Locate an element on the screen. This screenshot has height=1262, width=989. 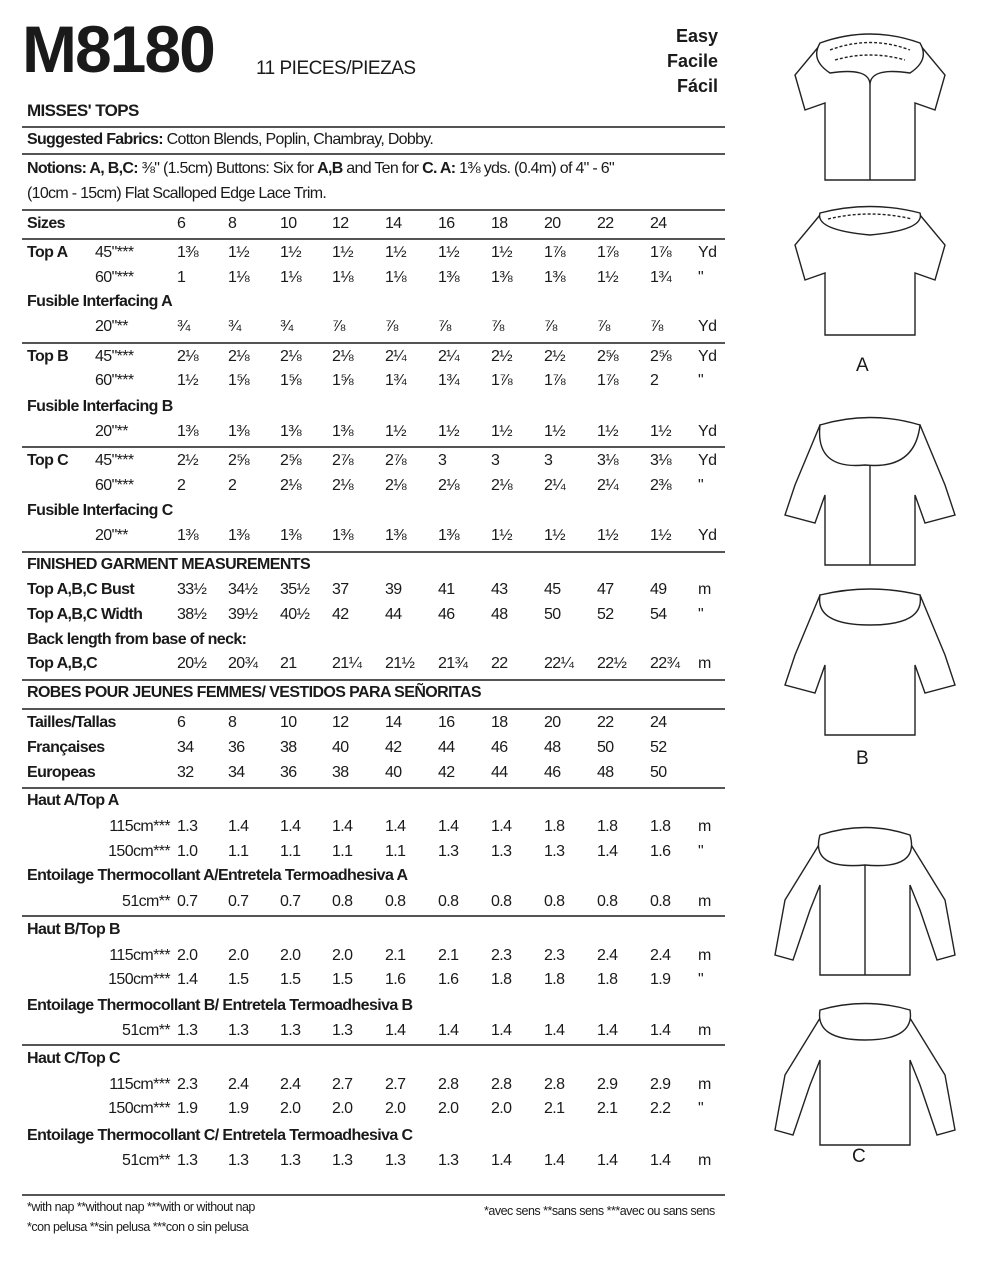
cell-value: ⅞ is located at coordinates (444, 326).